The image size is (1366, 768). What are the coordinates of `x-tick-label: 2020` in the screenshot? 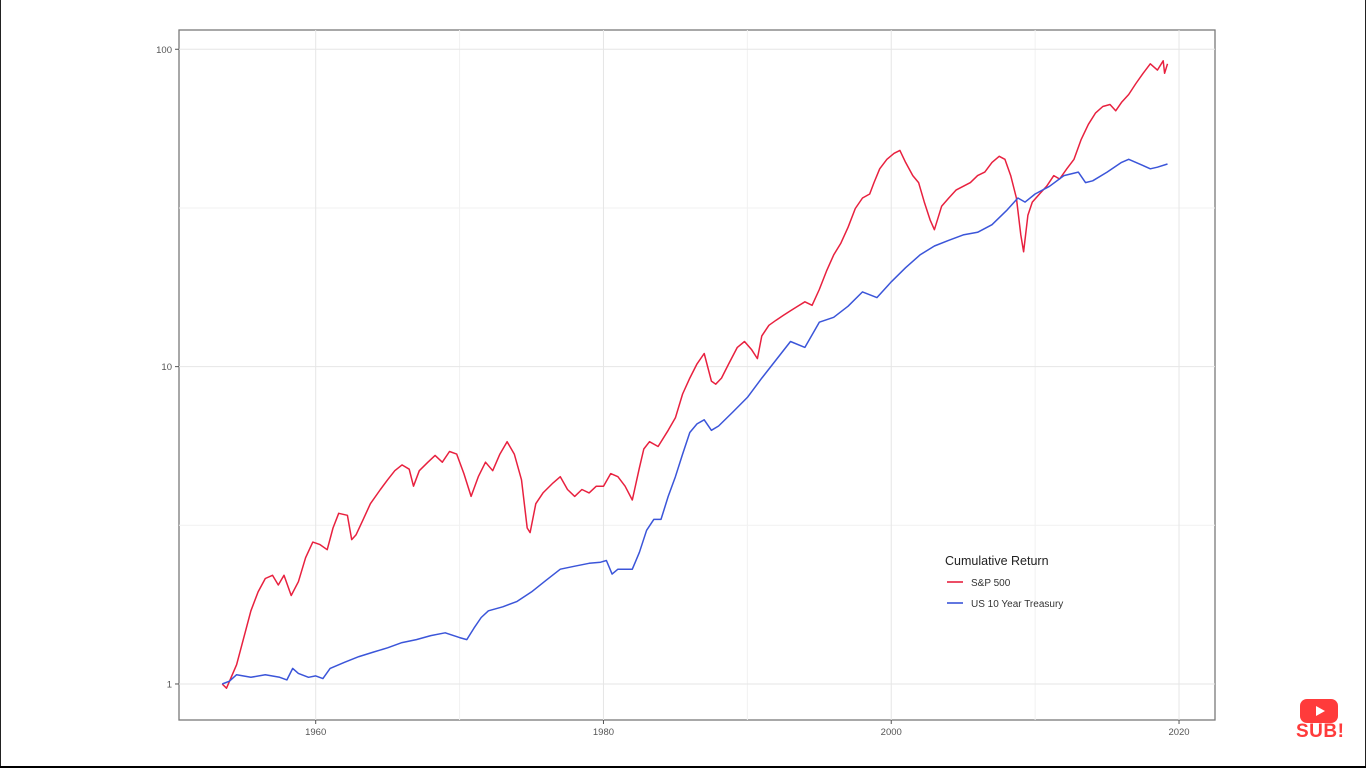 It's located at (1178, 732).